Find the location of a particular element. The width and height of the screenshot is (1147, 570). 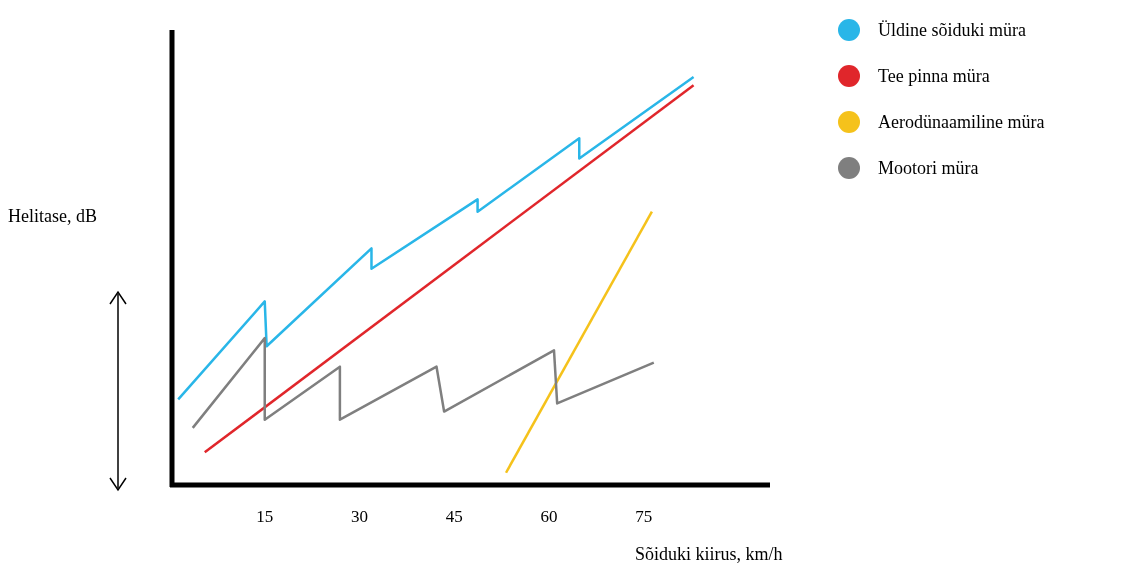

x-tick-label: 60 is located at coordinates (549, 516).